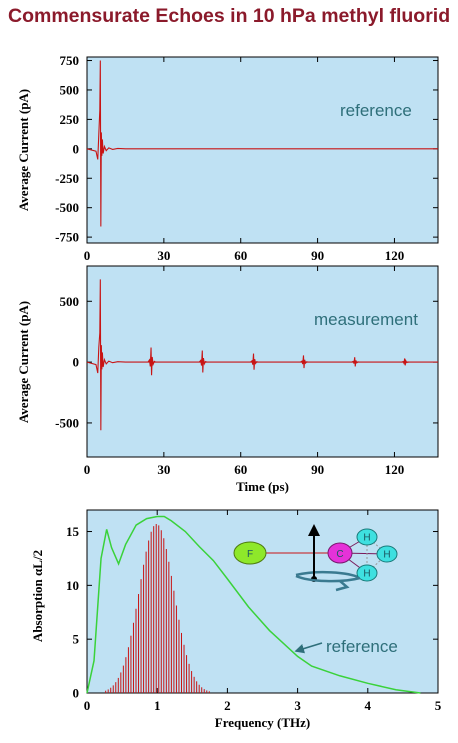 Image resolution: width=458 pixels, height=743 pixels. Describe the element at coordinates (73, 531) in the screenshot. I see `y-tick-label: 15` at that location.